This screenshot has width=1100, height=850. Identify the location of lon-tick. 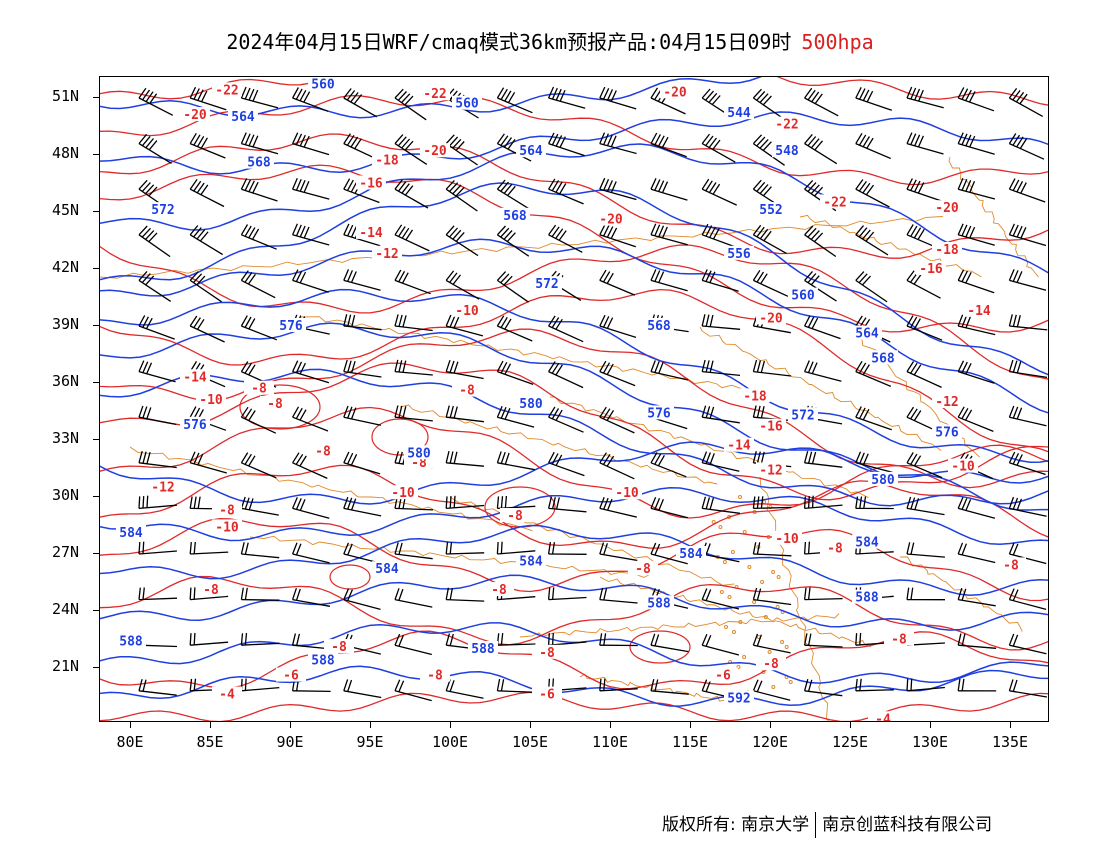
(450, 725).